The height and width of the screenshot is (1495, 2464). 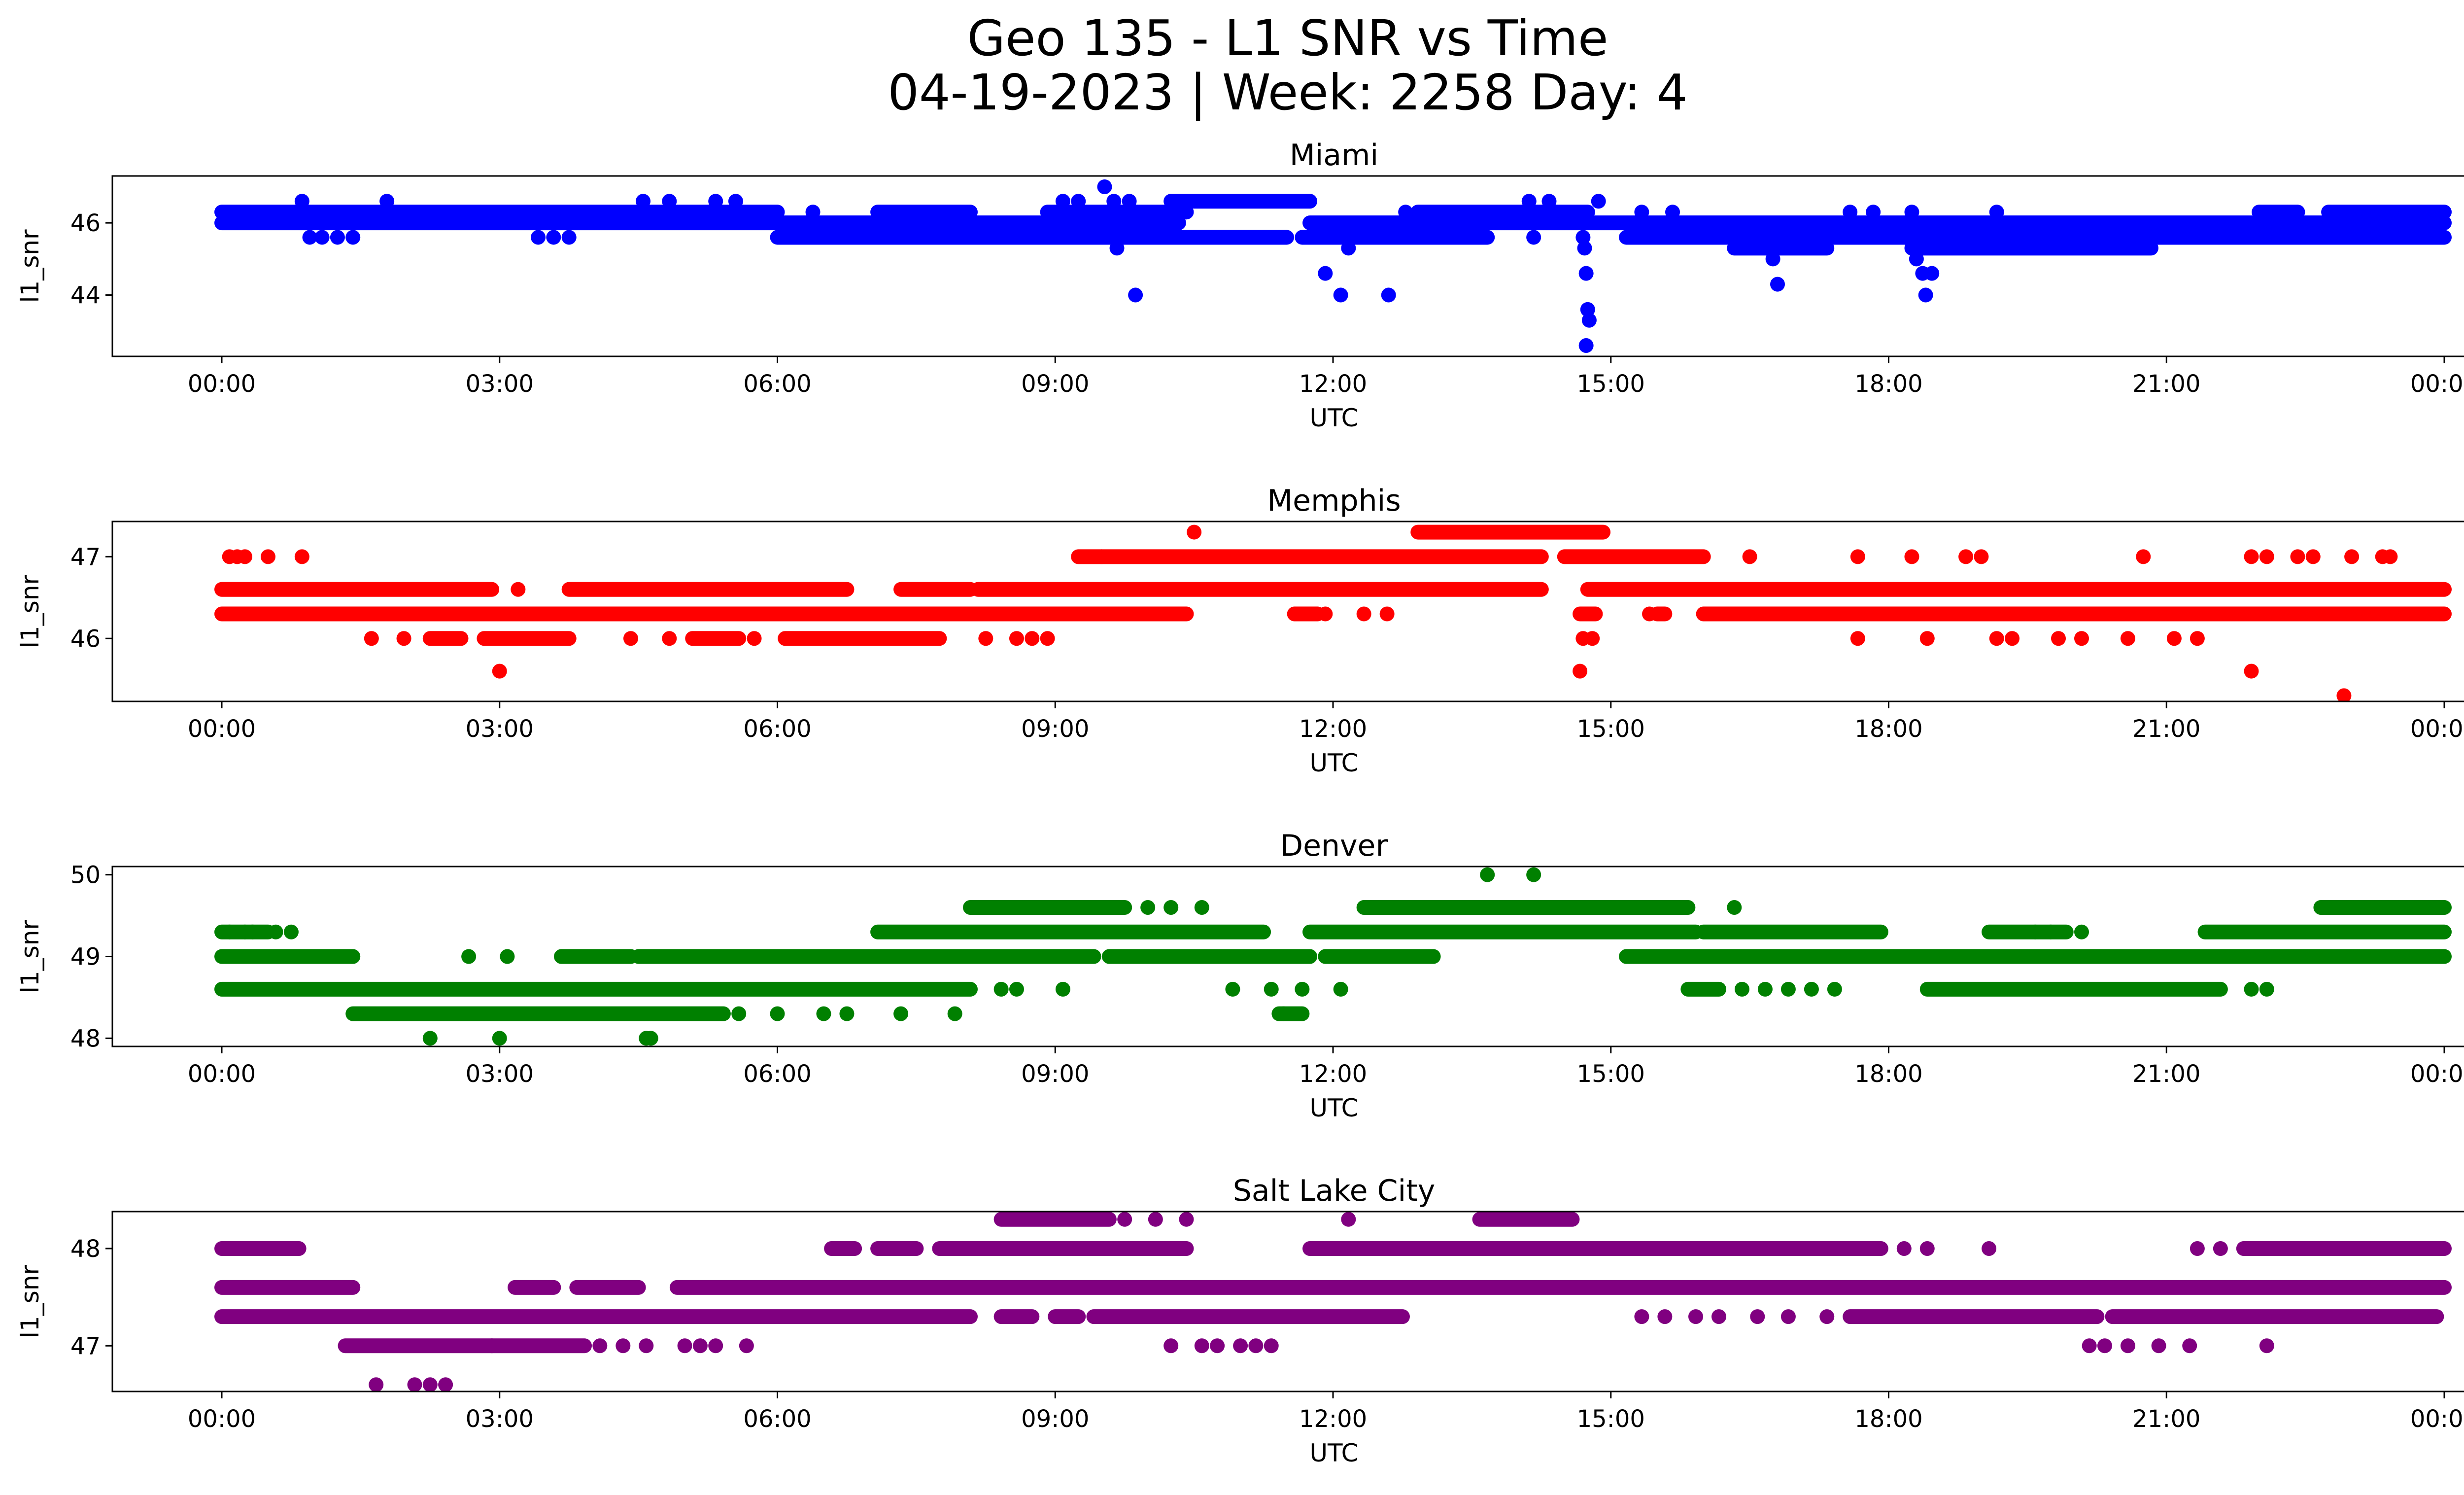 I want to click on series-points, so click(x=1333, y=266).